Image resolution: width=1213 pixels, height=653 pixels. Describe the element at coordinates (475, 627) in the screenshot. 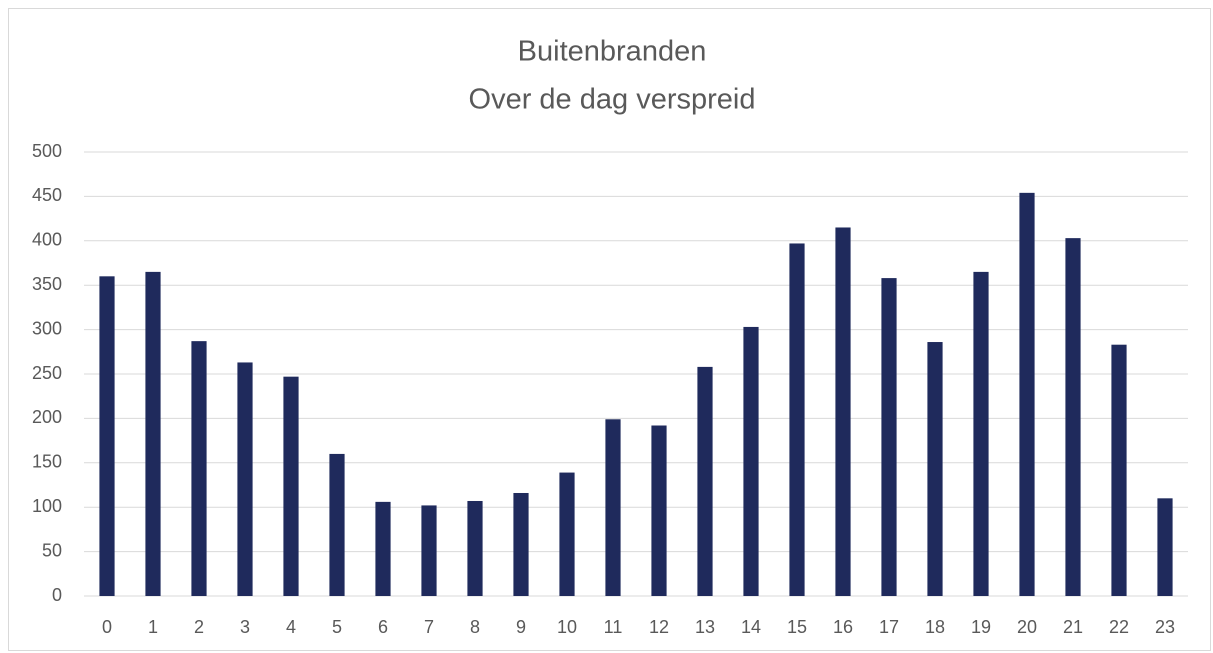

I see `x-tick-label: 8` at that location.